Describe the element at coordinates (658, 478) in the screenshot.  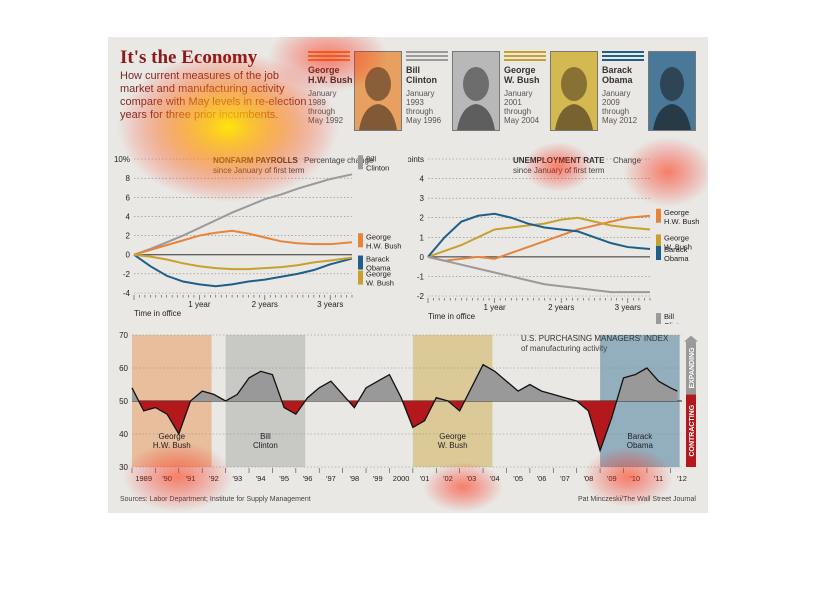
I see `x-tick-label: '11` at that location.